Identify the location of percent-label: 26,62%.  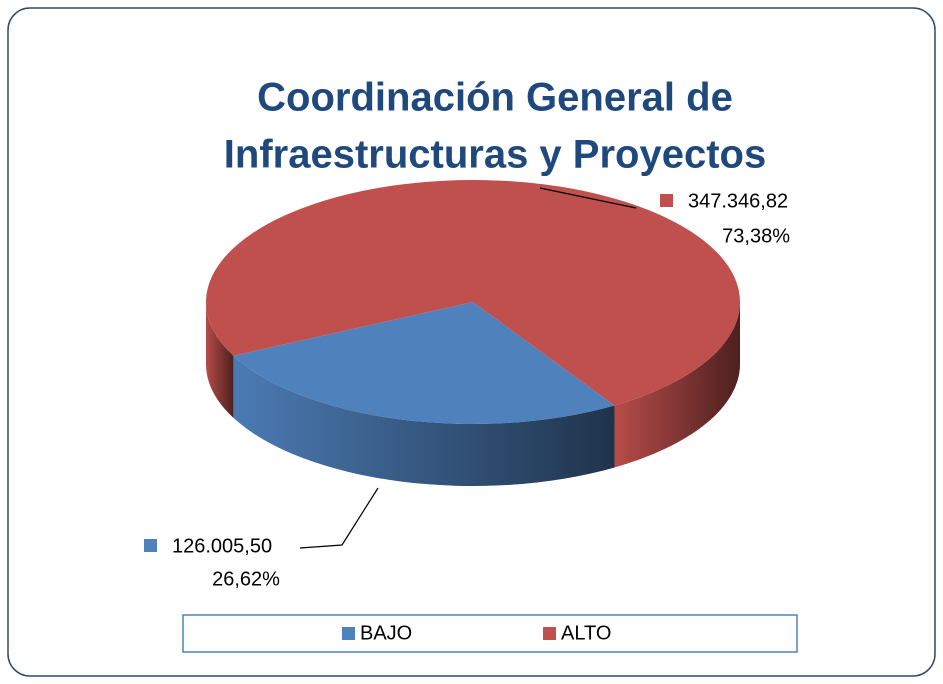
(246, 579).